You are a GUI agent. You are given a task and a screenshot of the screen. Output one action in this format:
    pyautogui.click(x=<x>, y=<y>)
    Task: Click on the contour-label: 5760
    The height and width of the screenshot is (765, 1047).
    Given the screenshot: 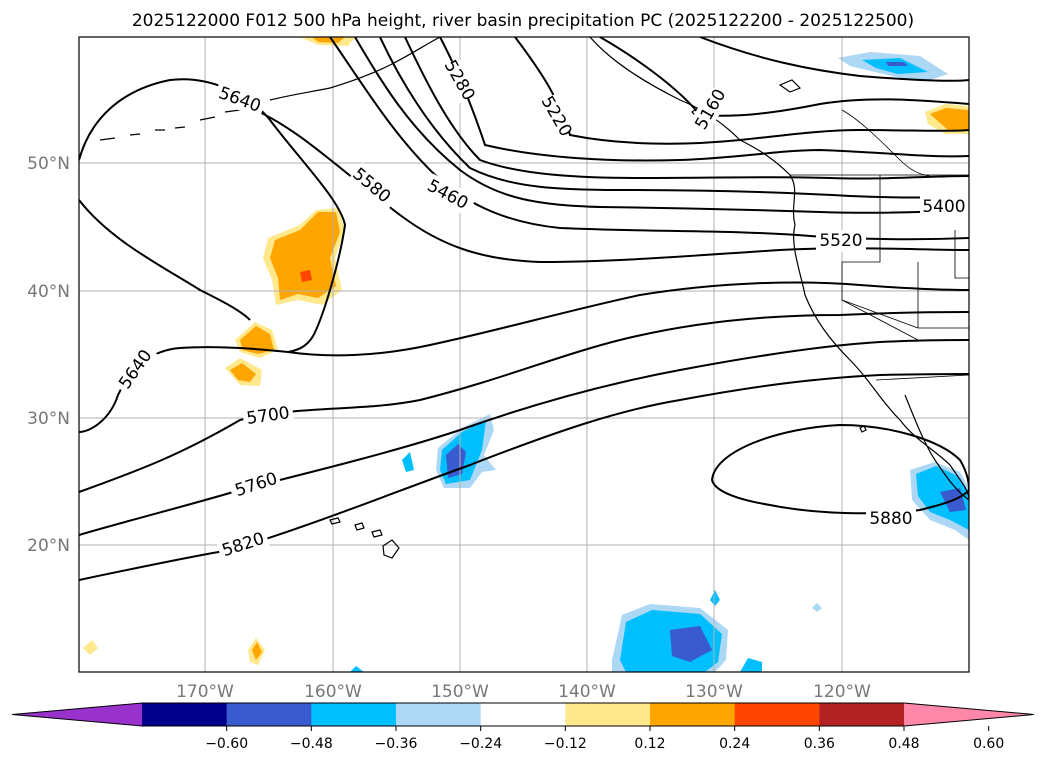 What is the action you would take?
    pyautogui.click(x=256, y=485)
    